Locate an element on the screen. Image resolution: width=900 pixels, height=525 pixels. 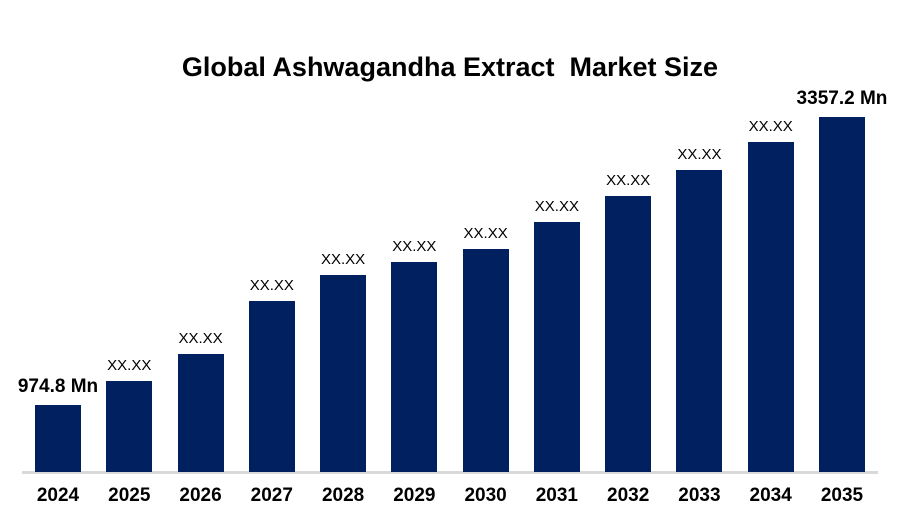
x-axis-tick-label: 2030 is located at coordinates (485, 495).